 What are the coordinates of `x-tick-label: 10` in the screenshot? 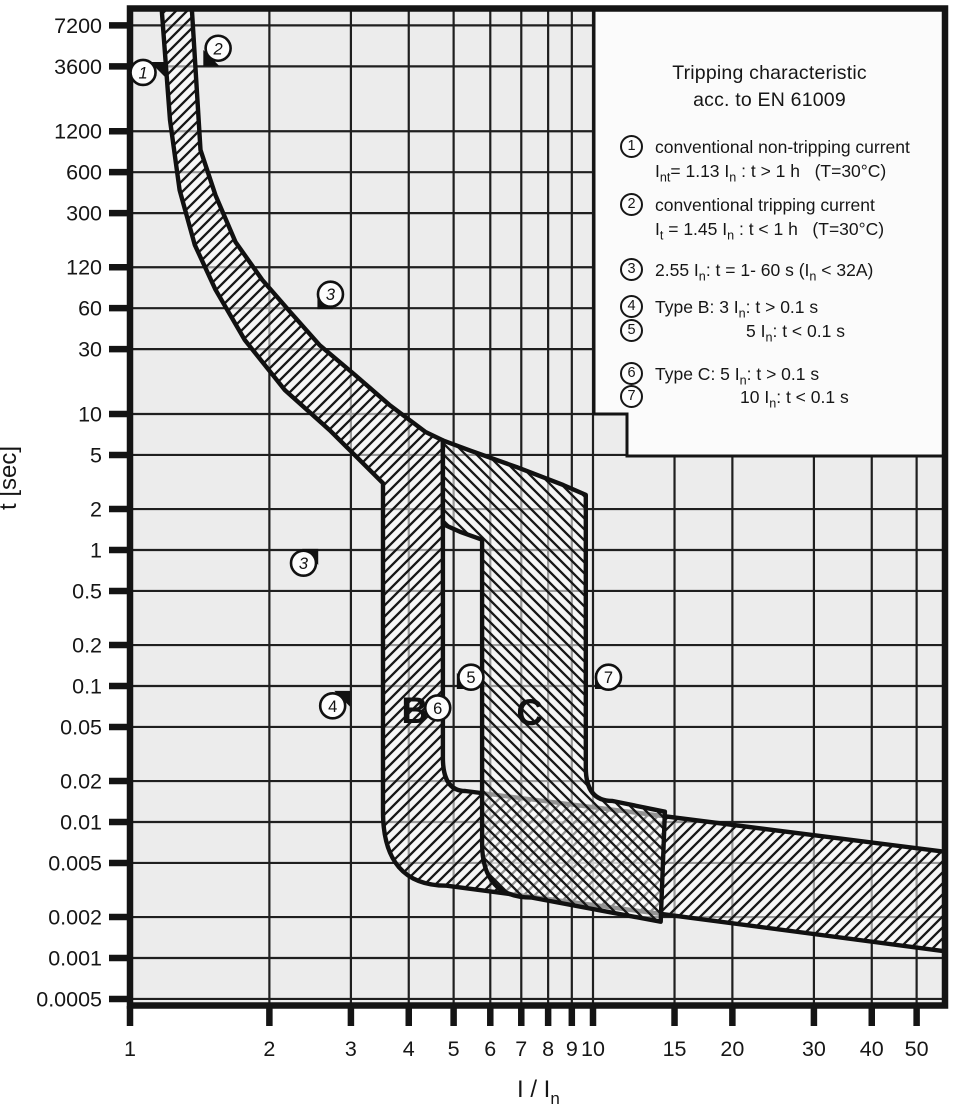 It's located at (593, 1049).